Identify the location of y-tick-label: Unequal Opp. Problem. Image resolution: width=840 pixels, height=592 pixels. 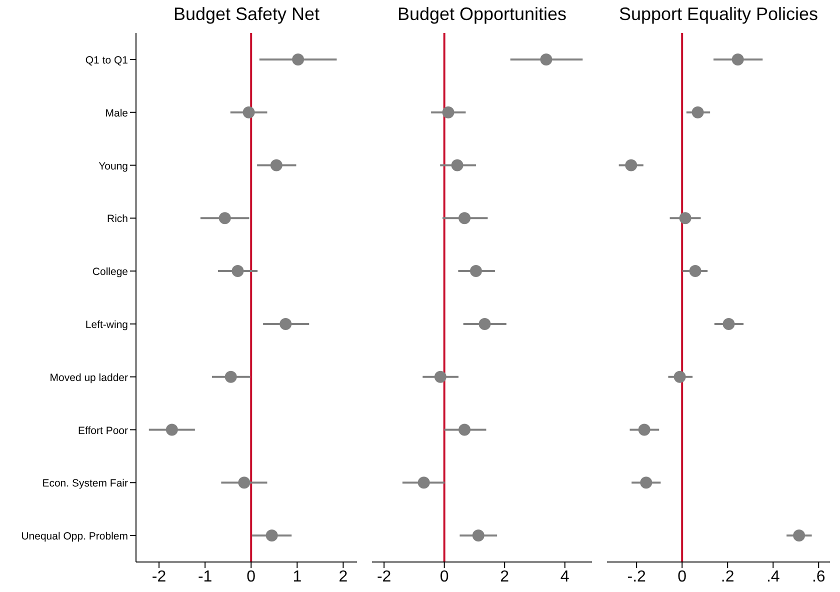
(74, 536).